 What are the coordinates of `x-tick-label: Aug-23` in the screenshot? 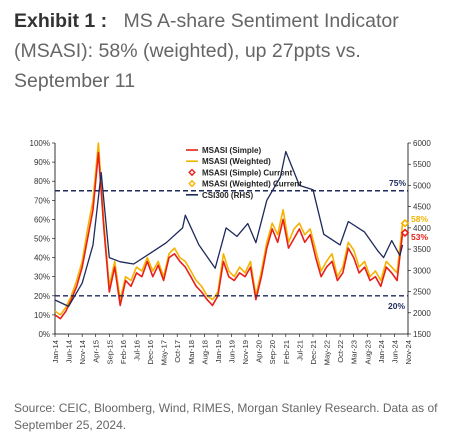 It's located at (367, 352).